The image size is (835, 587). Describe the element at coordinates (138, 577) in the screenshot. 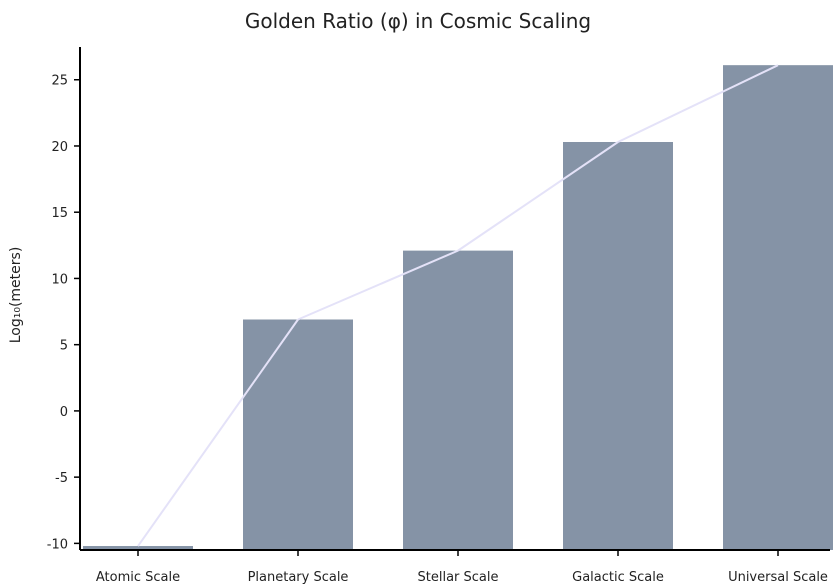

I see `x-tick-label: Atomic Scale` at that location.